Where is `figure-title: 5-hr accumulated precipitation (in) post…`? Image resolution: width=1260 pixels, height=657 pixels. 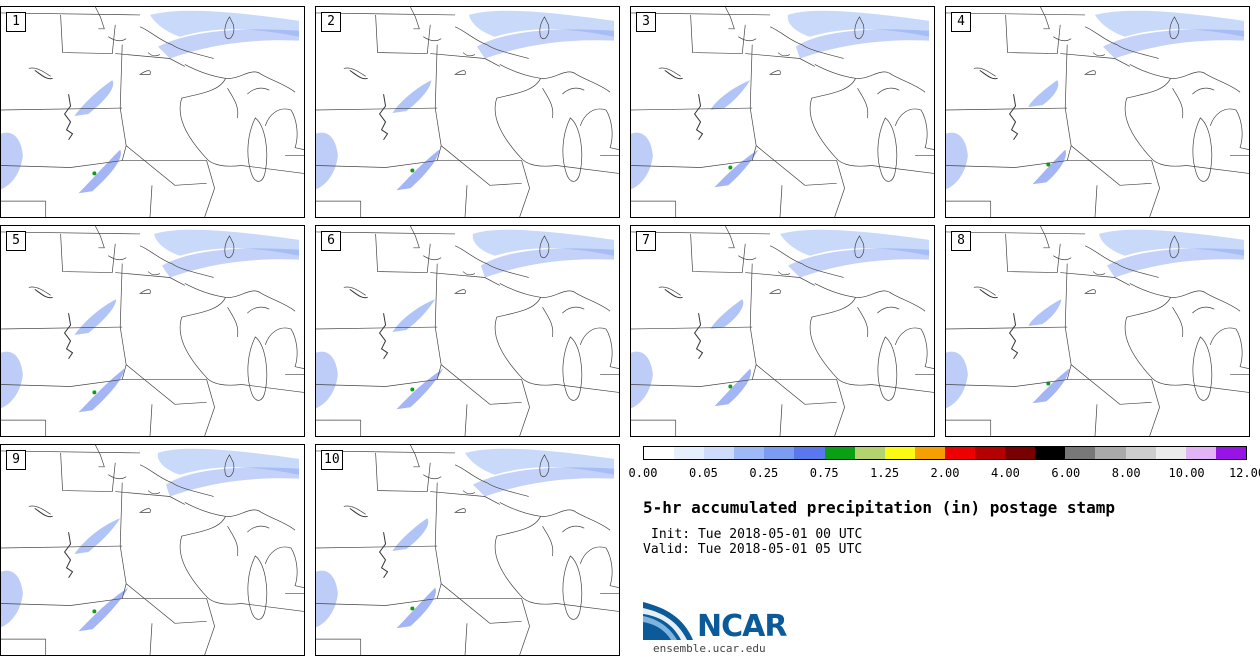 figure-title: 5-hr accumulated precipitation (in) post… is located at coordinates (879, 507).